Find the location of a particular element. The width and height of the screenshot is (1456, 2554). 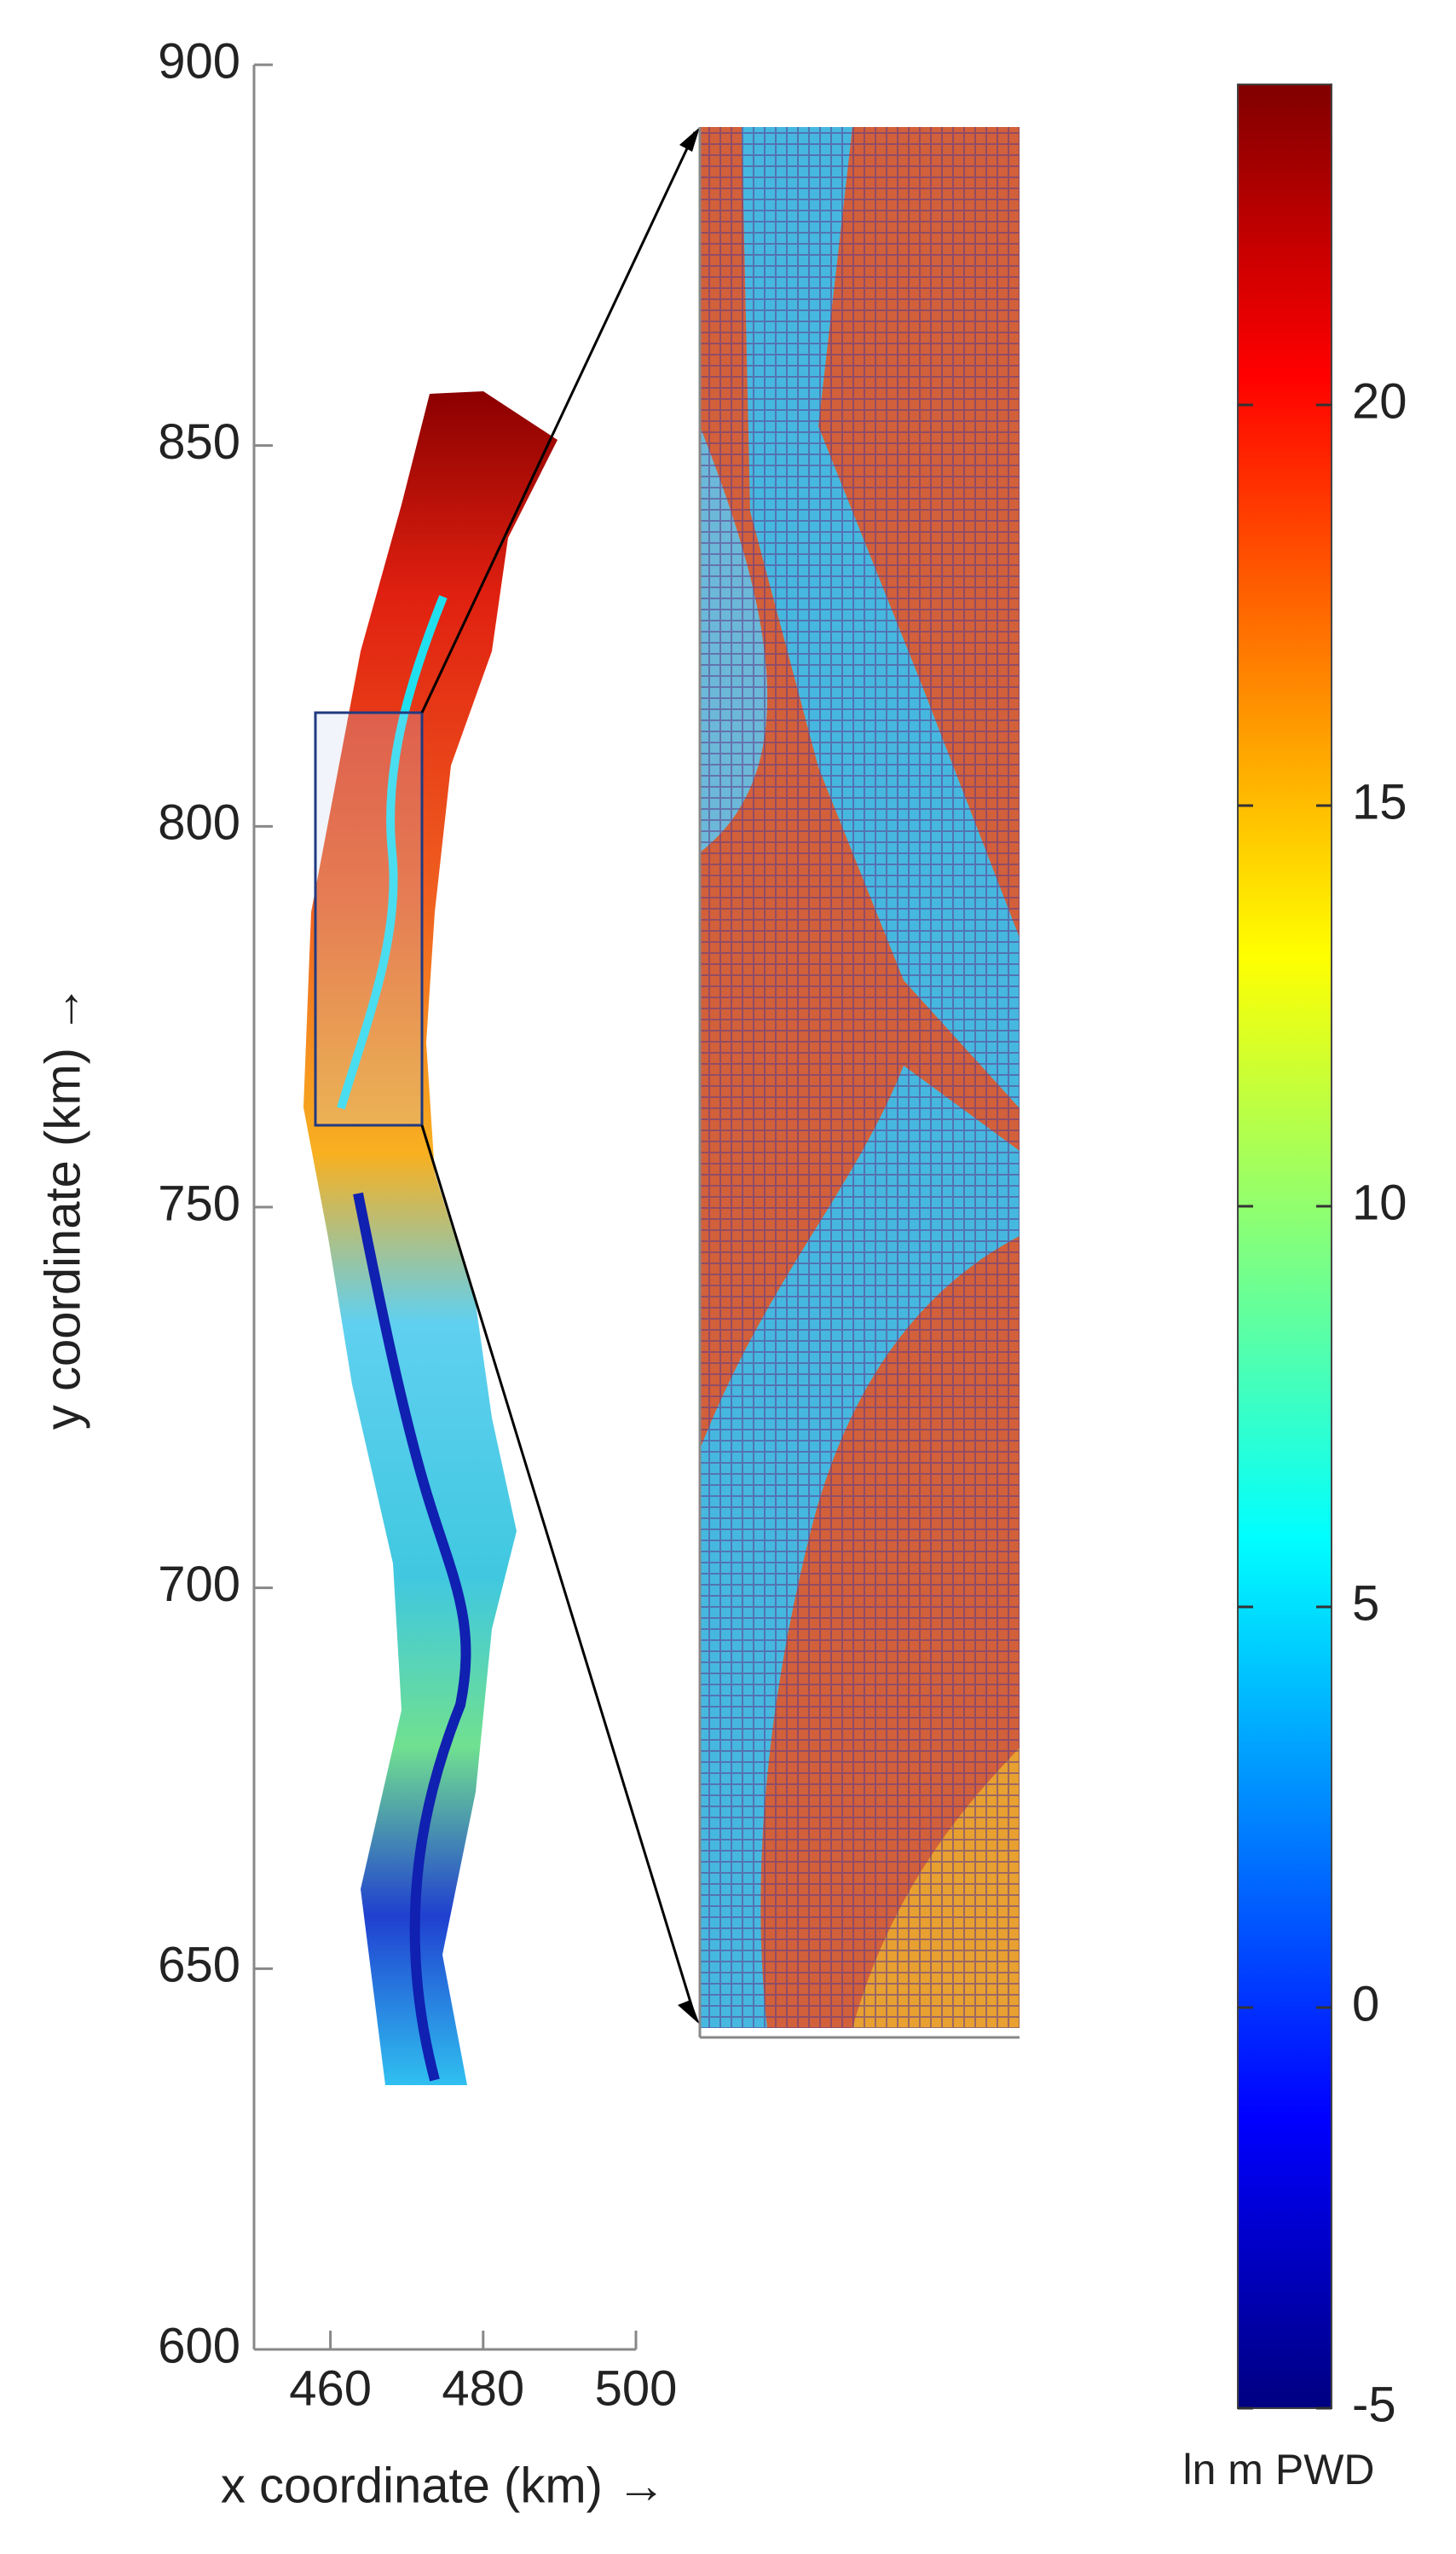

x-tick-label: 480 is located at coordinates (483, 2388).